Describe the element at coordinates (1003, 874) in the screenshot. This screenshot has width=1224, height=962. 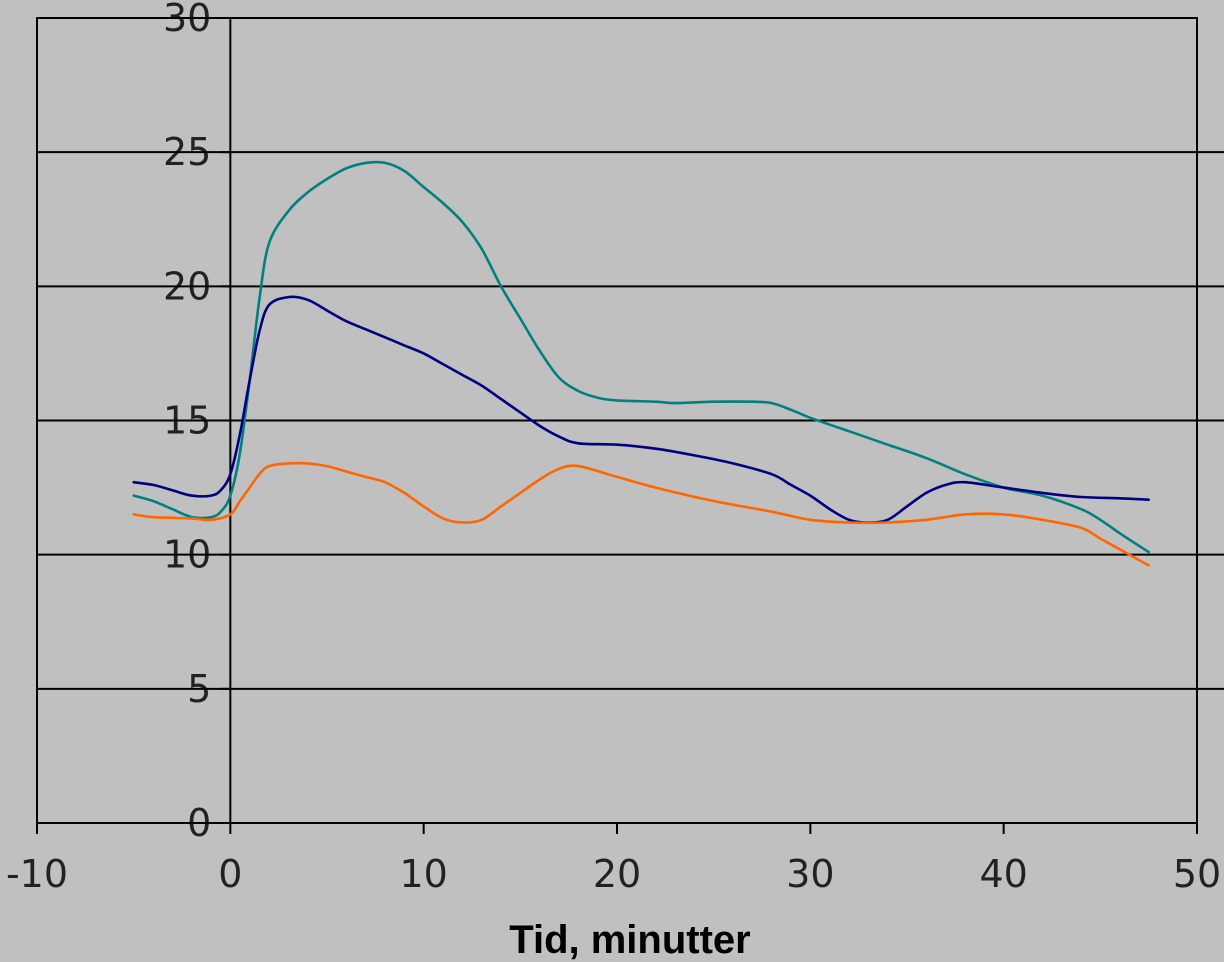
I see `x-tick-label-40: 40` at that location.